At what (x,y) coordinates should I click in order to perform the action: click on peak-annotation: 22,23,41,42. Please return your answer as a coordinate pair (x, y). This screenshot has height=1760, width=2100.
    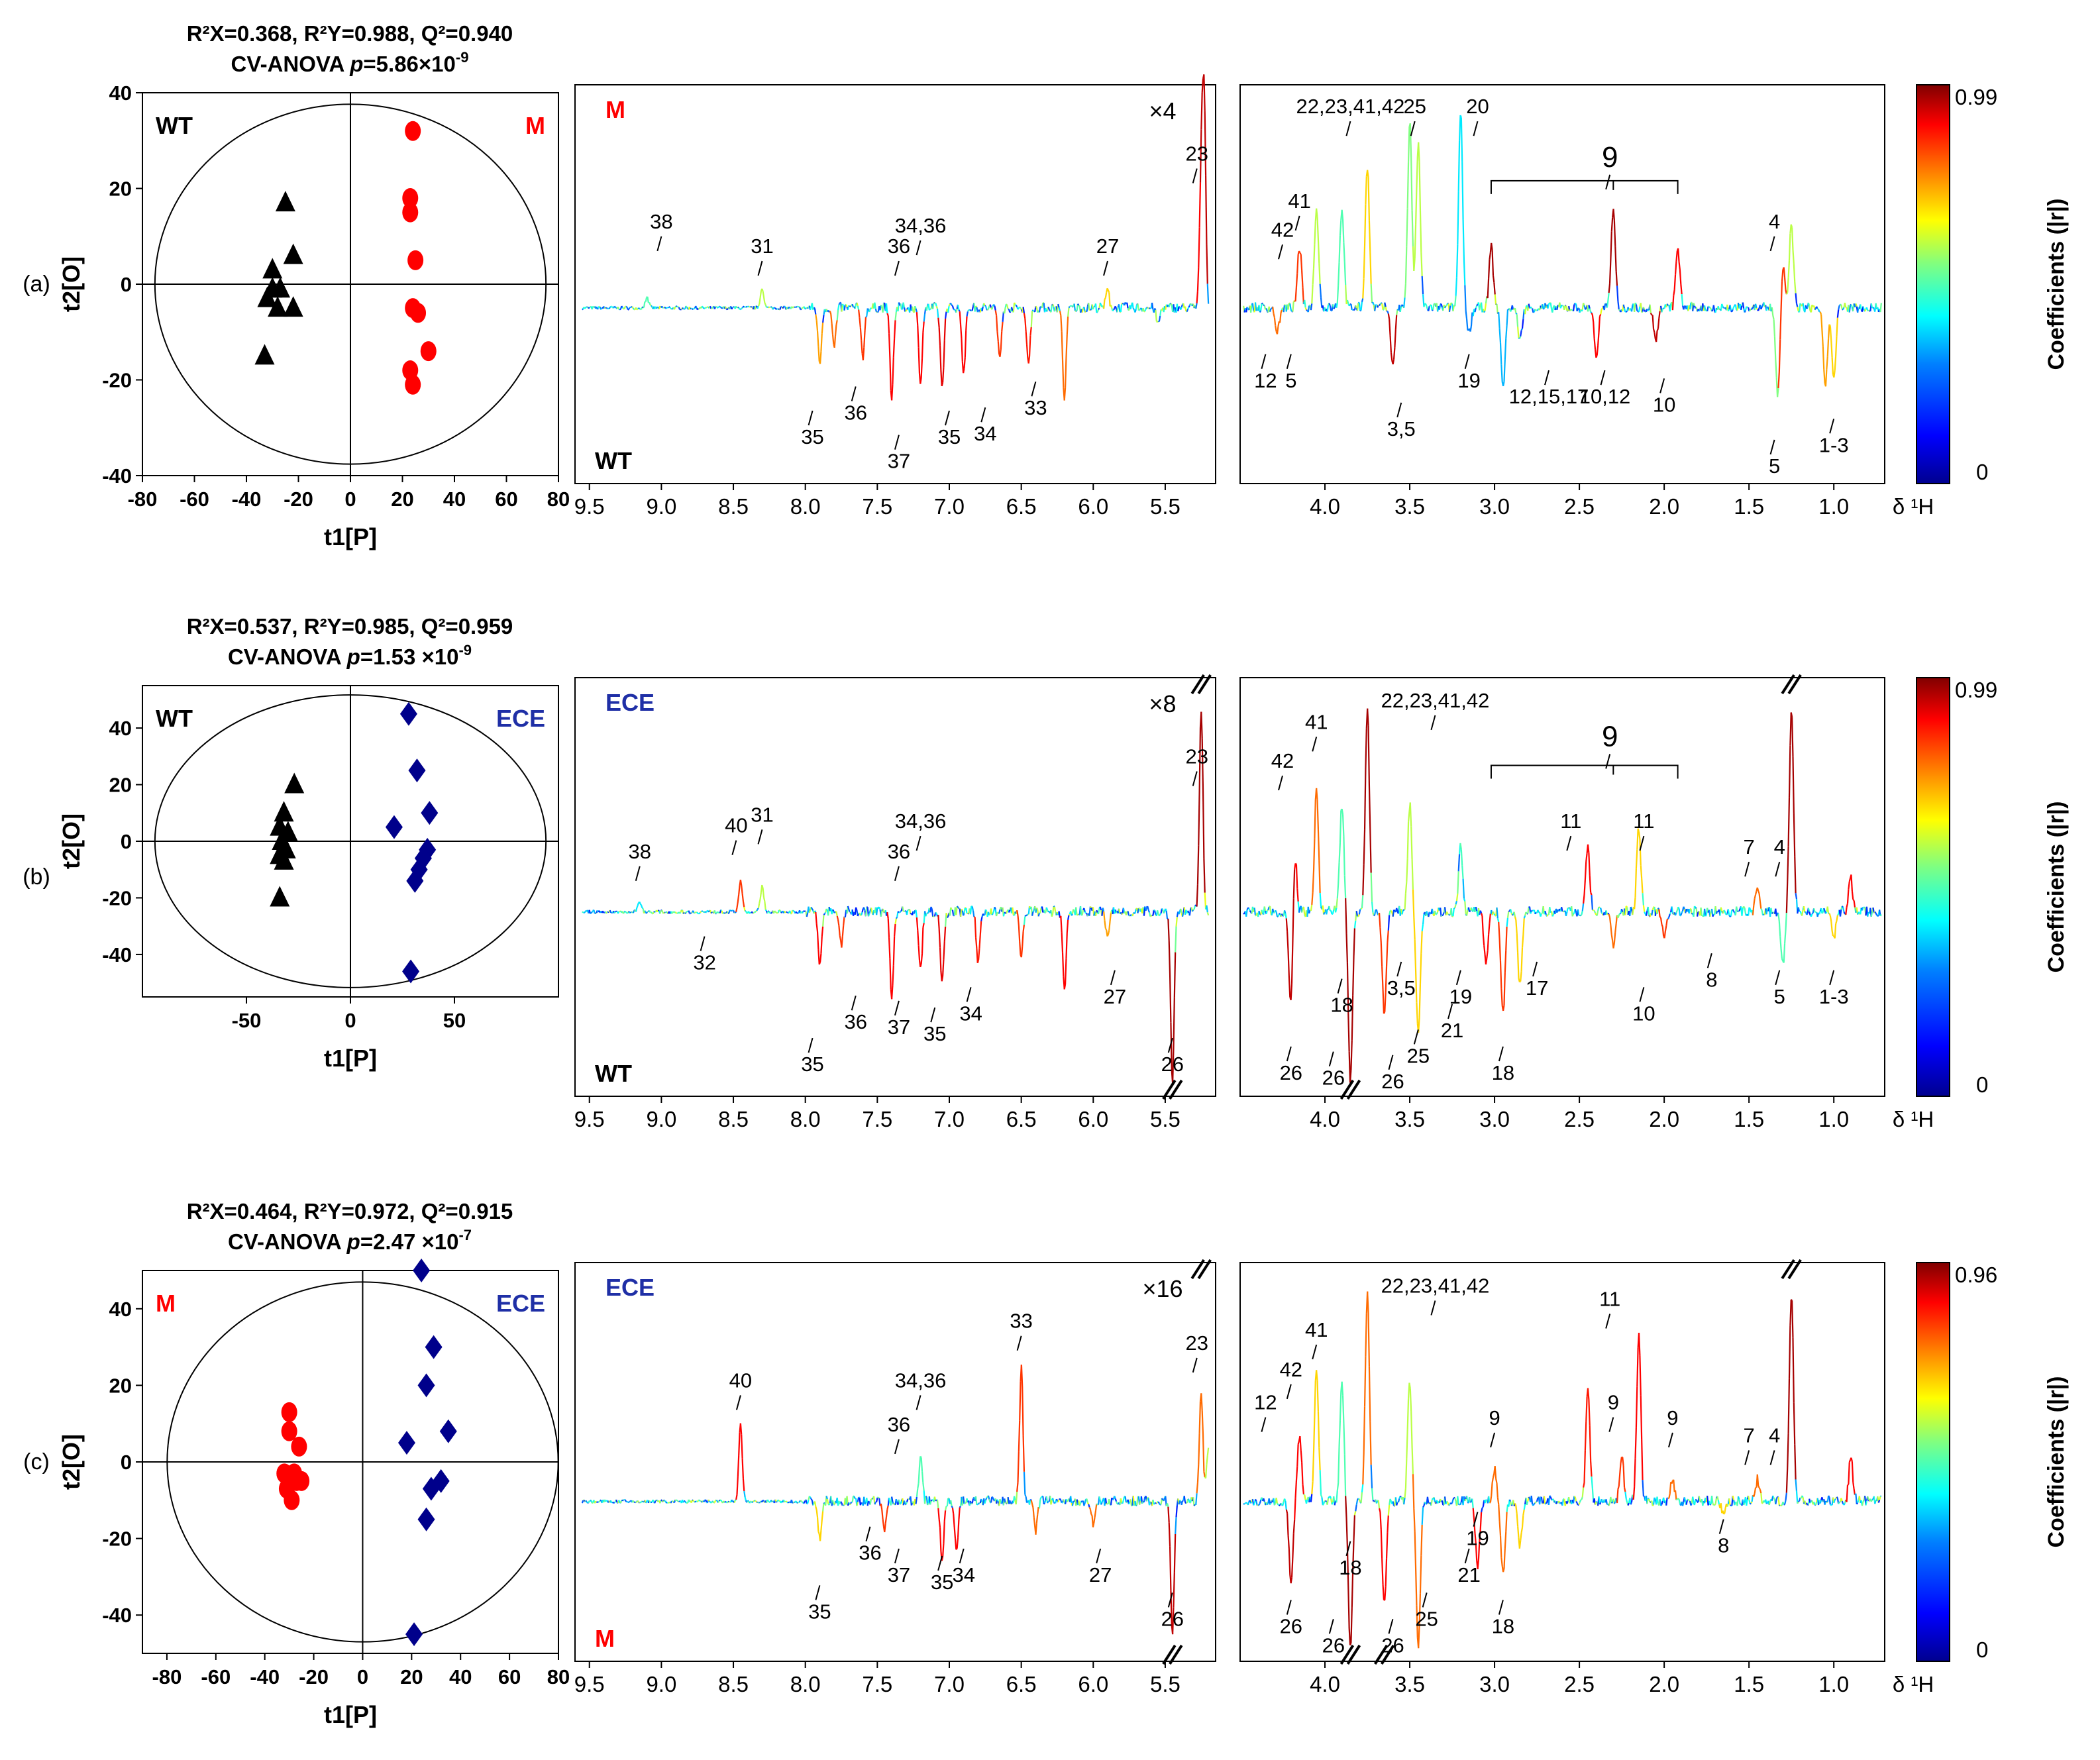
    Looking at the image, I should click on (1435, 700).